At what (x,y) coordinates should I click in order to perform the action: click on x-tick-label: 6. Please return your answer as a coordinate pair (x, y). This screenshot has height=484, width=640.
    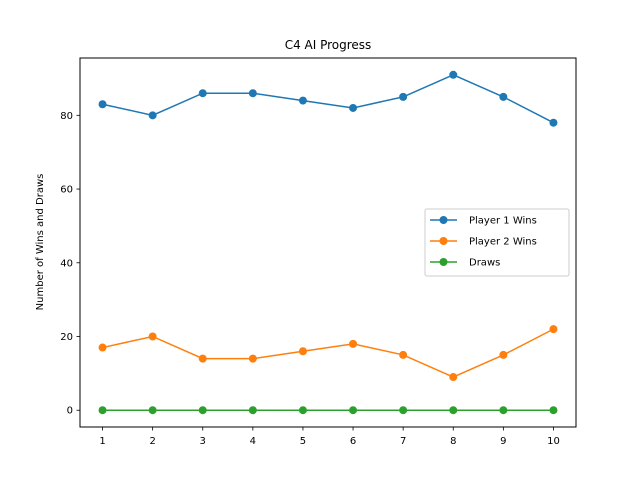
    Looking at the image, I should click on (353, 441).